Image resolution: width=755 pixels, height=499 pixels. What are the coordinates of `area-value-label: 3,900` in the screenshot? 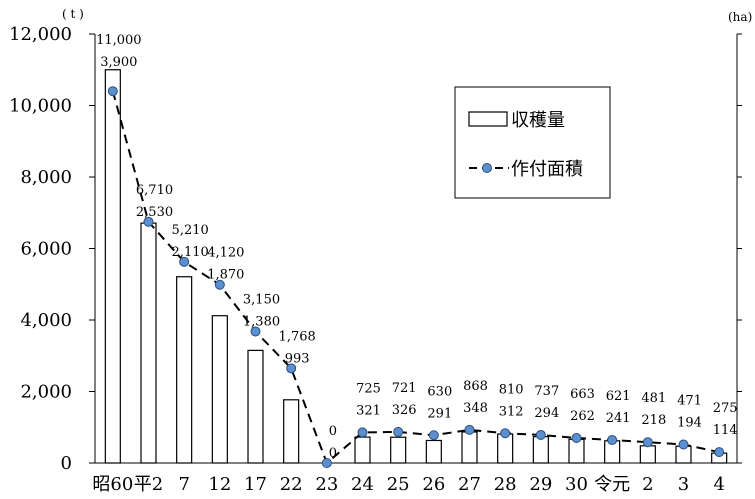 It's located at (118, 62).